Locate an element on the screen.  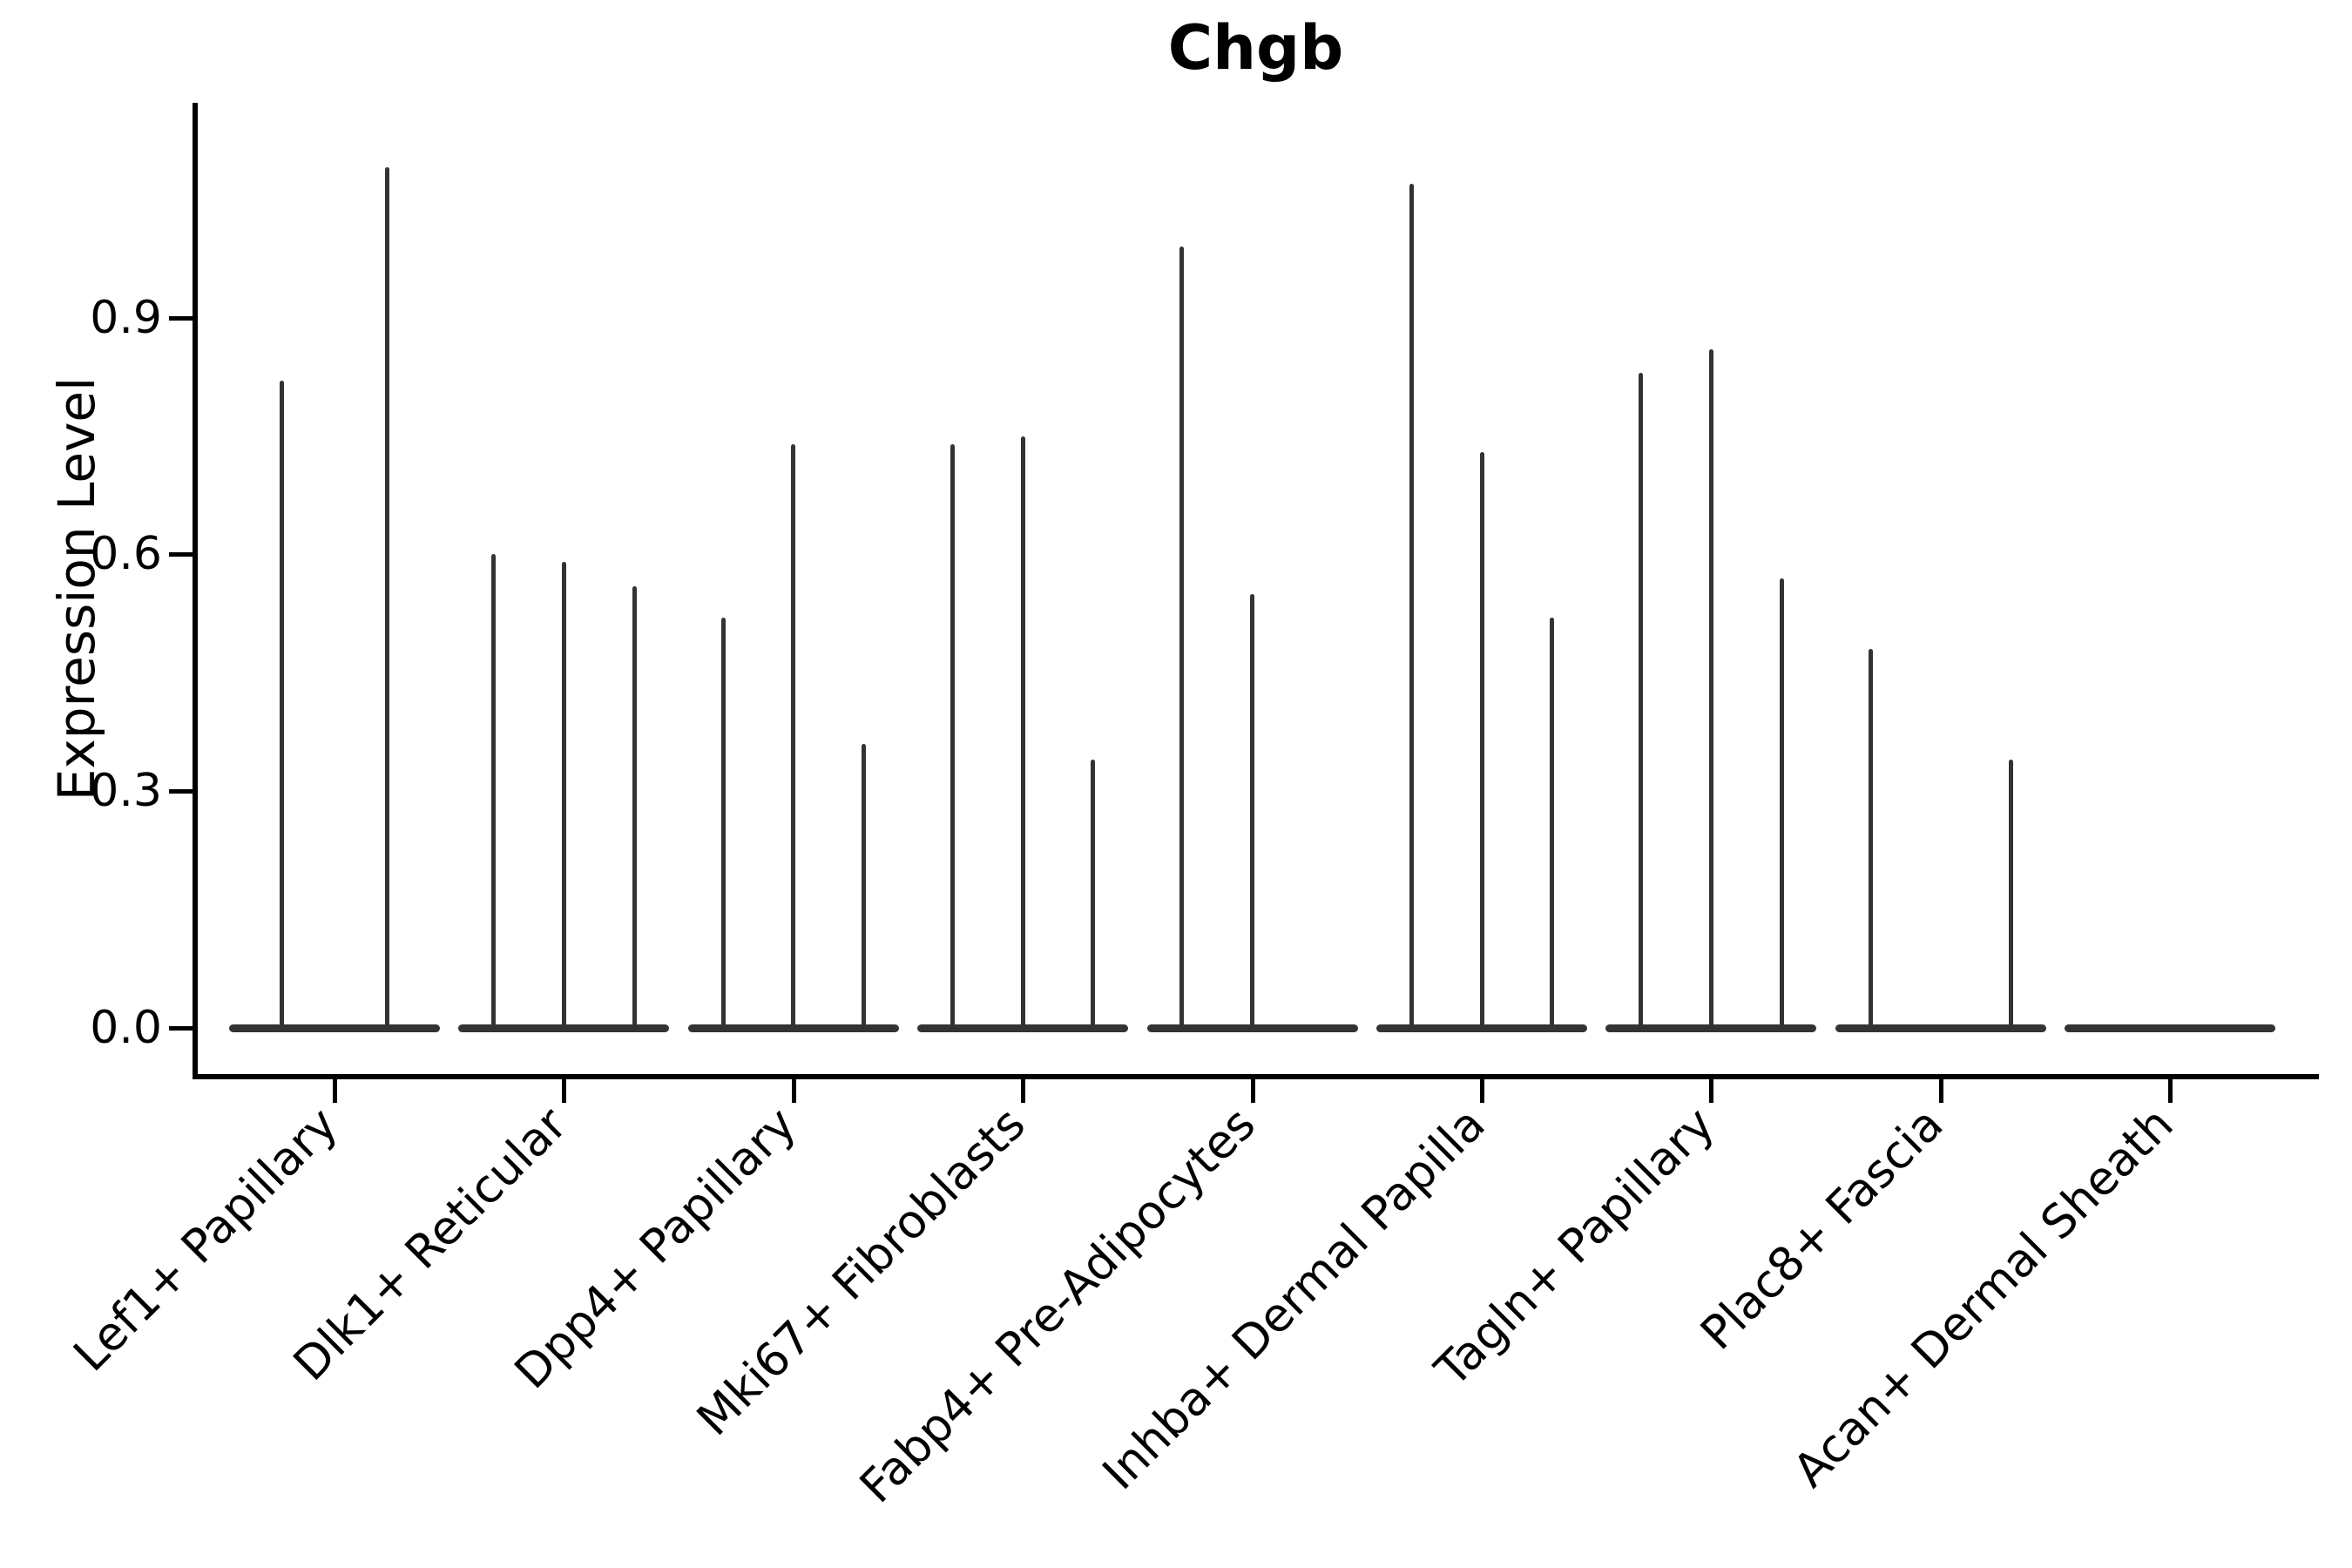
y-tick-label: 0.9 is located at coordinates (126, 317).